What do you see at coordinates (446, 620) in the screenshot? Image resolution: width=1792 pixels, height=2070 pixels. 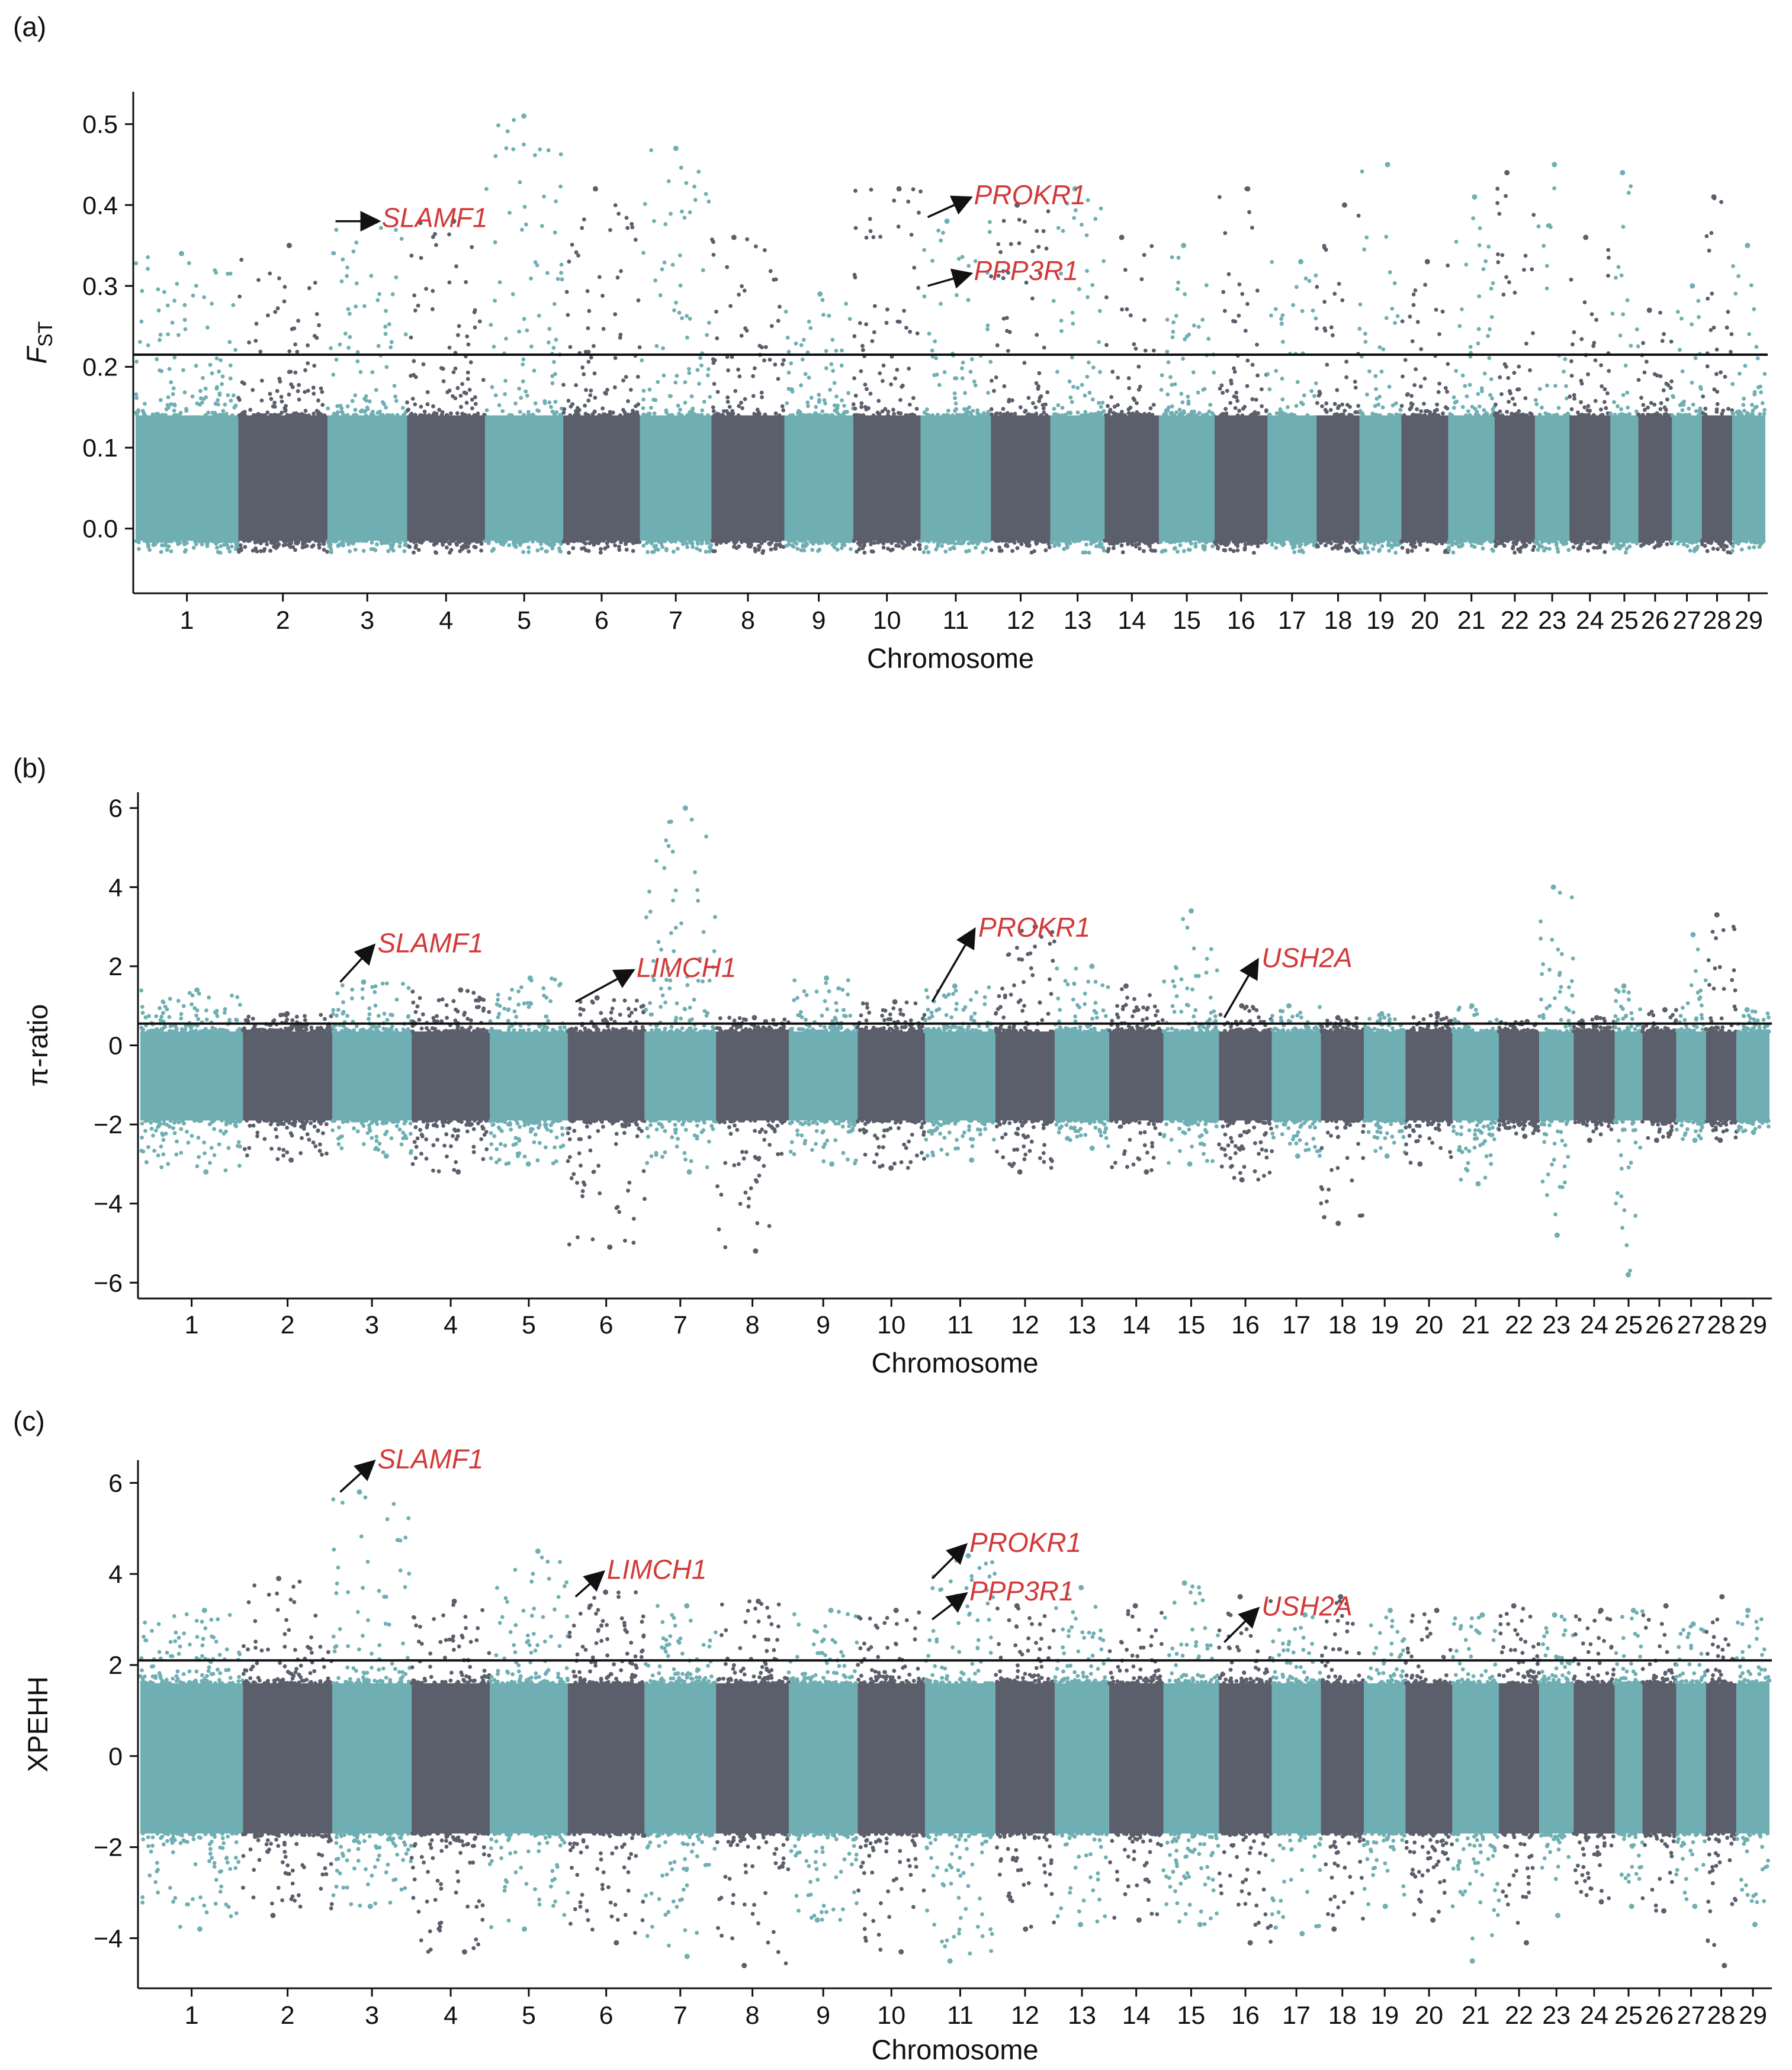 I see `x-tick-label: 4` at bounding box center [446, 620].